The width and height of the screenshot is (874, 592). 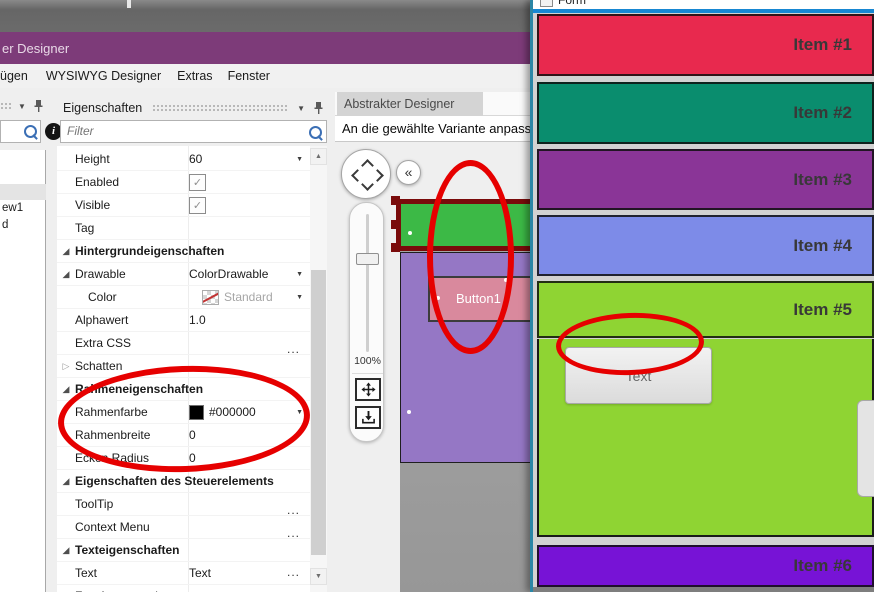 I want to click on pink-button-view: Button1, so click(x=481, y=299).